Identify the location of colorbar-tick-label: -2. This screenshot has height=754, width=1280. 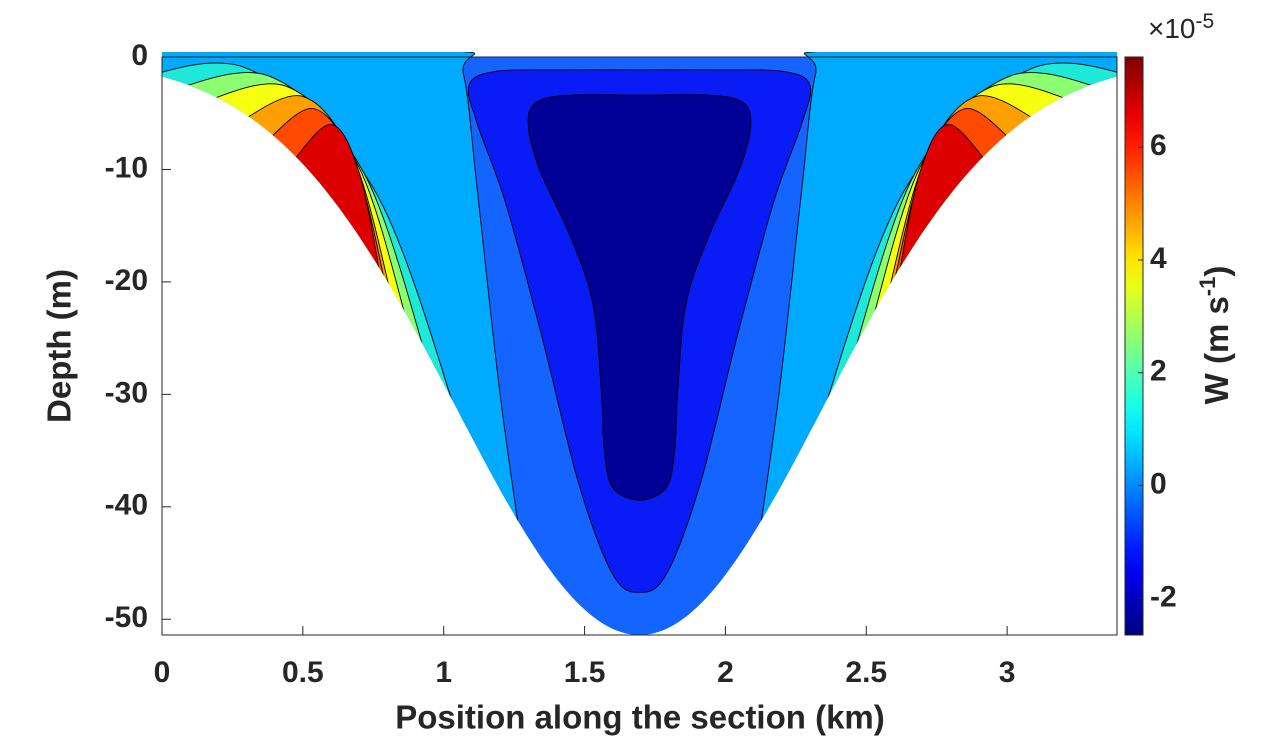
(1163, 596).